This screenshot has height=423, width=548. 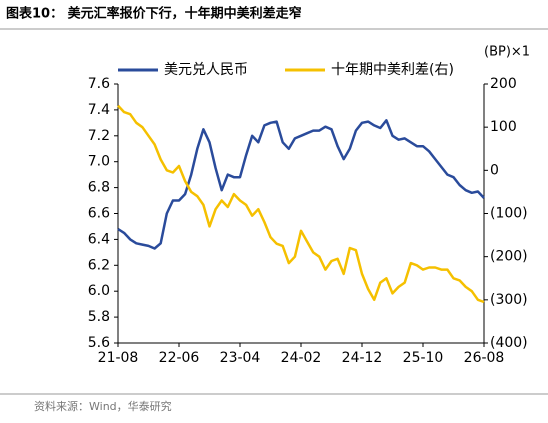 What do you see at coordinates (503, 127) in the screenshot?
I see `y2-tick-label: 100` at bounding box center [503, 127].